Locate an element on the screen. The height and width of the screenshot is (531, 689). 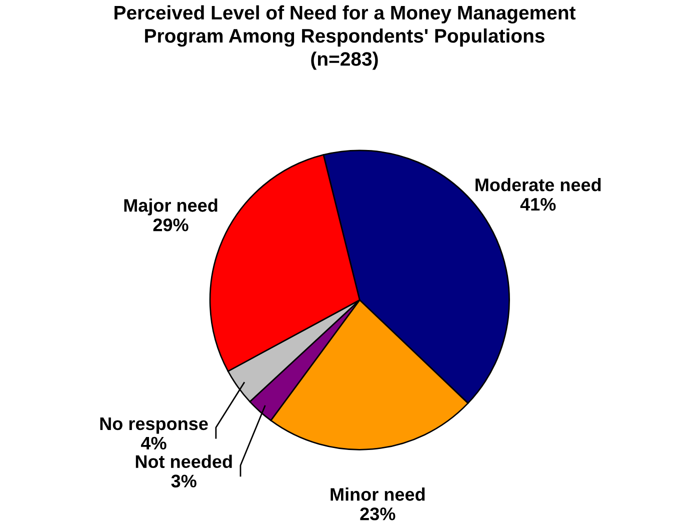
data-label: 4% is located at coordinates (153, 443).